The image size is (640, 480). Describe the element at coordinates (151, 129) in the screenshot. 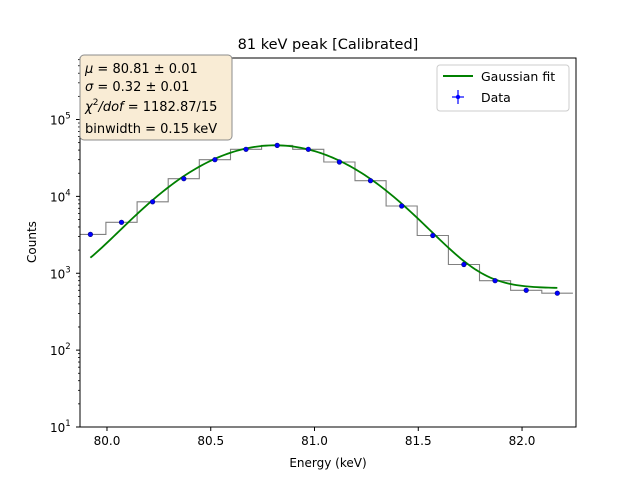

I see `stats-binwidth: binwidth = 0.15 keV` at that location.